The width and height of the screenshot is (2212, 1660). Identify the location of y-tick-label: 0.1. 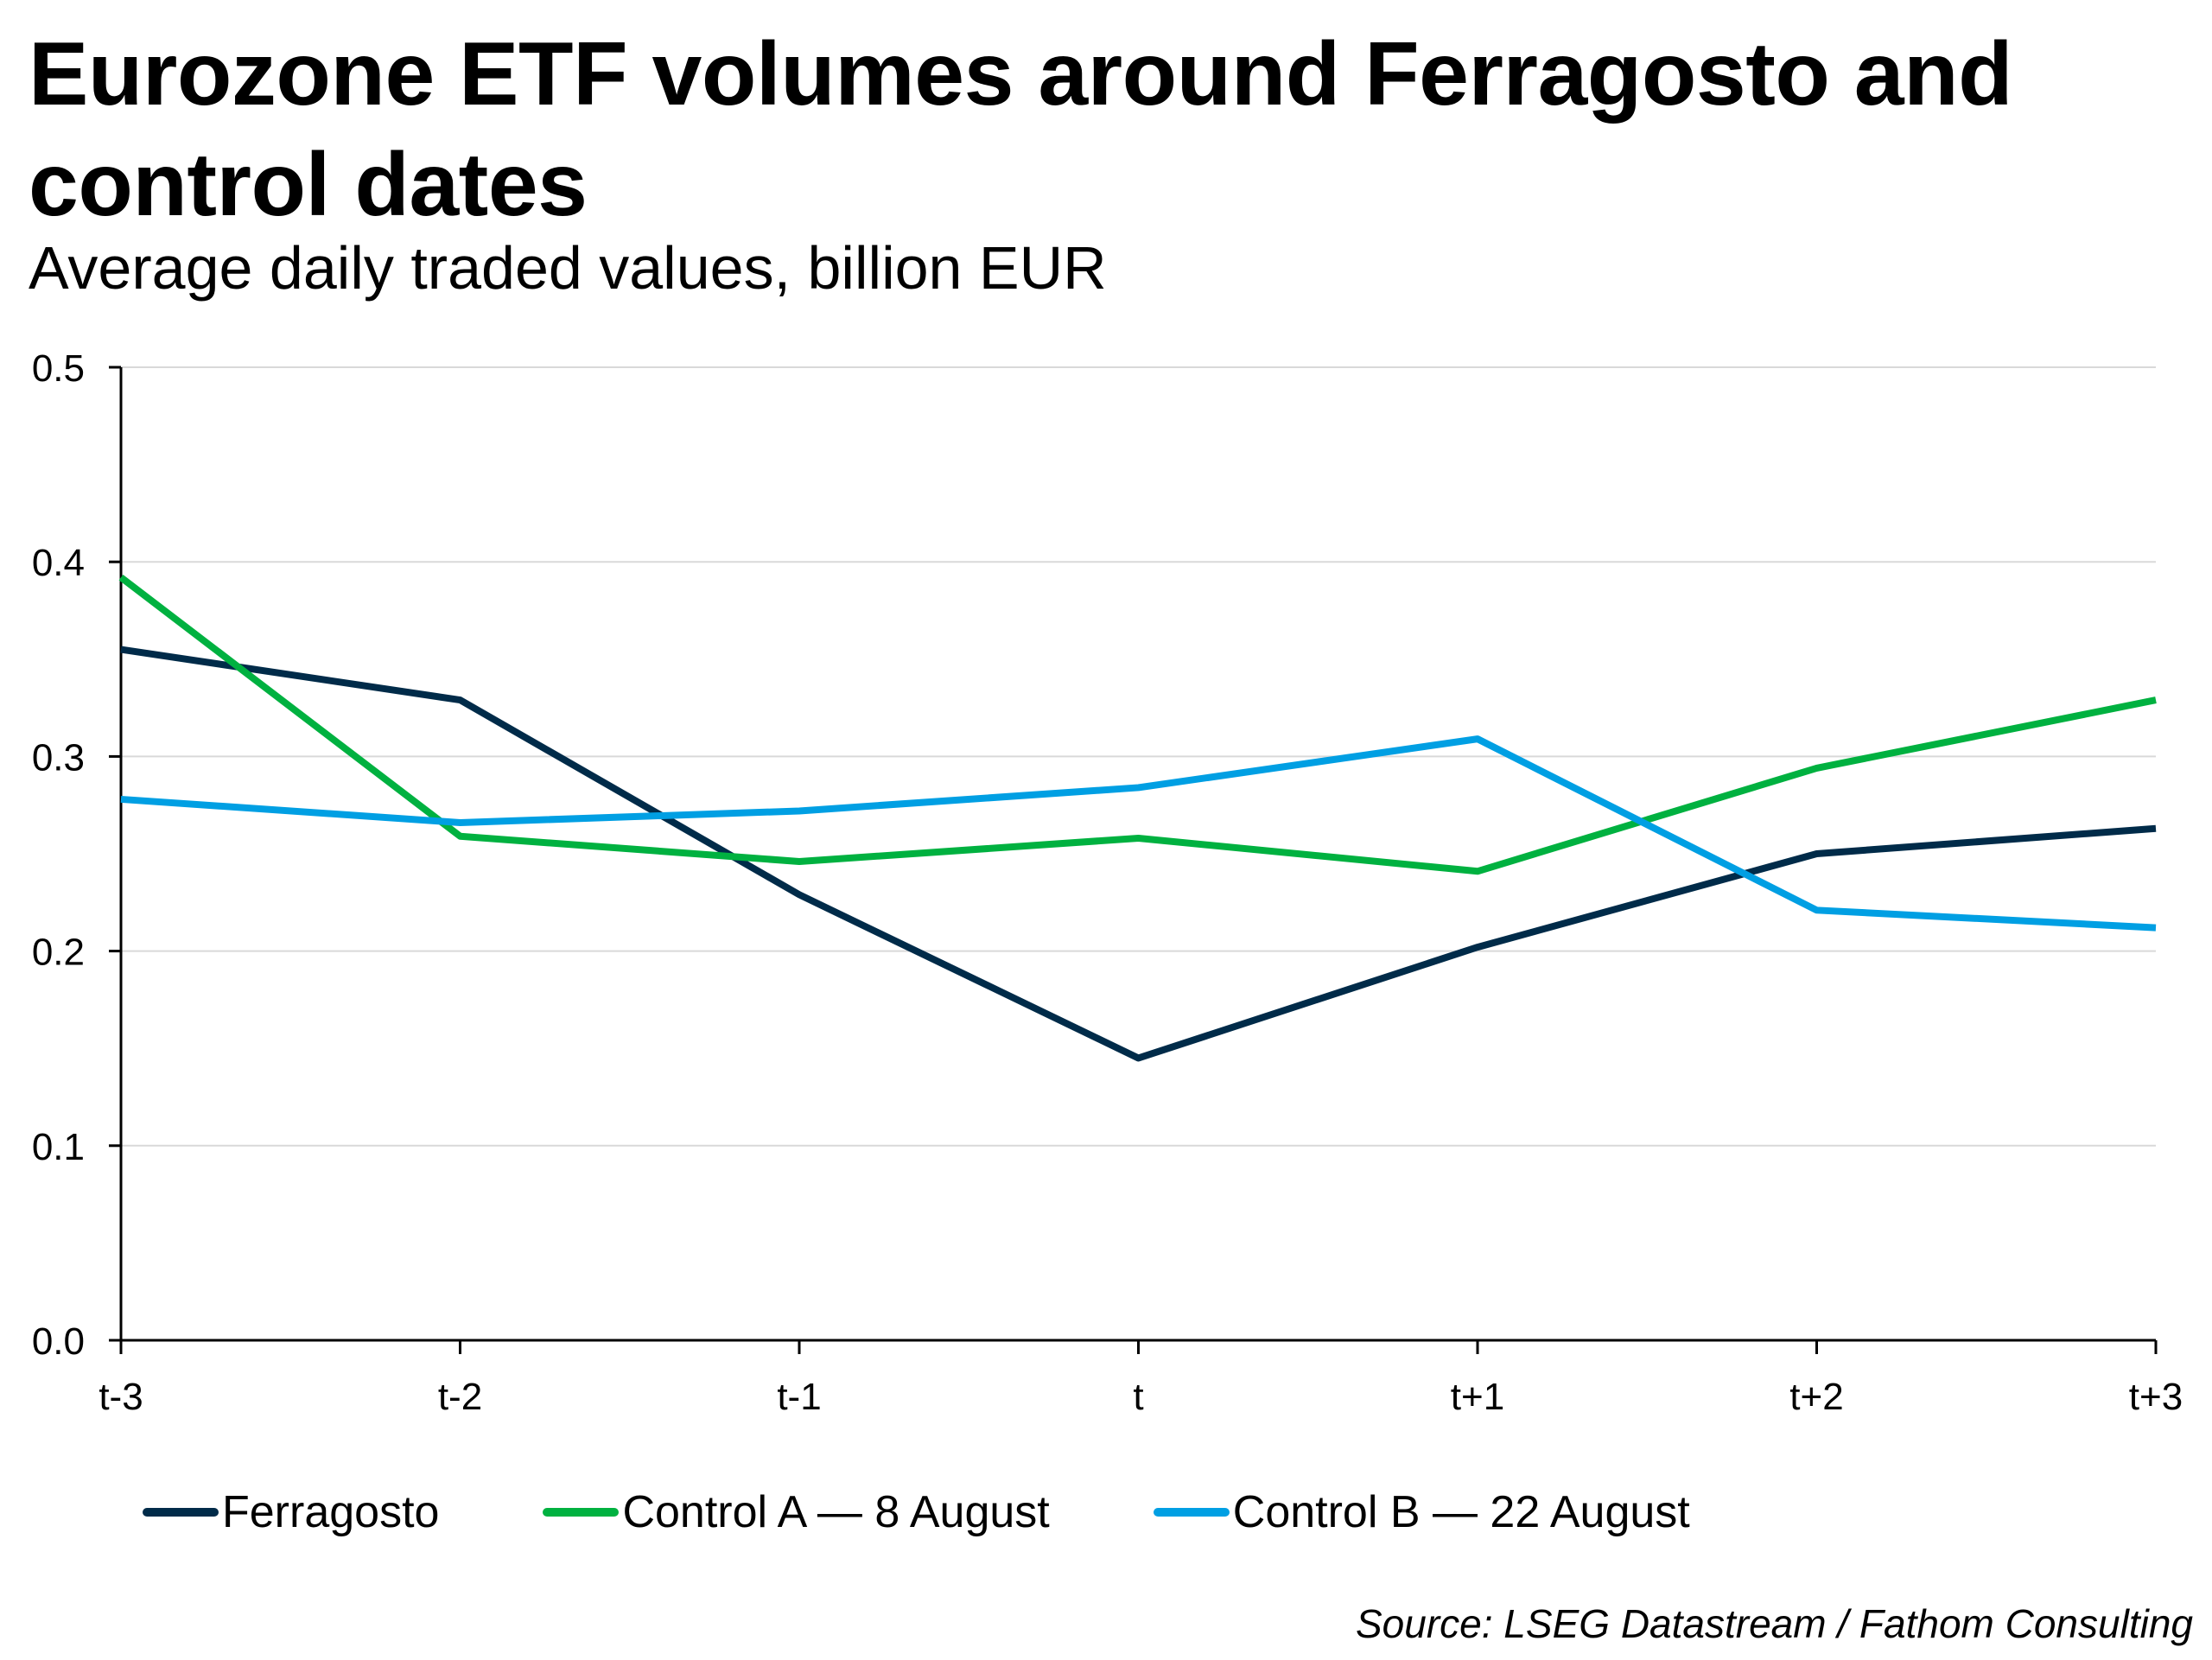
(58, 1147).